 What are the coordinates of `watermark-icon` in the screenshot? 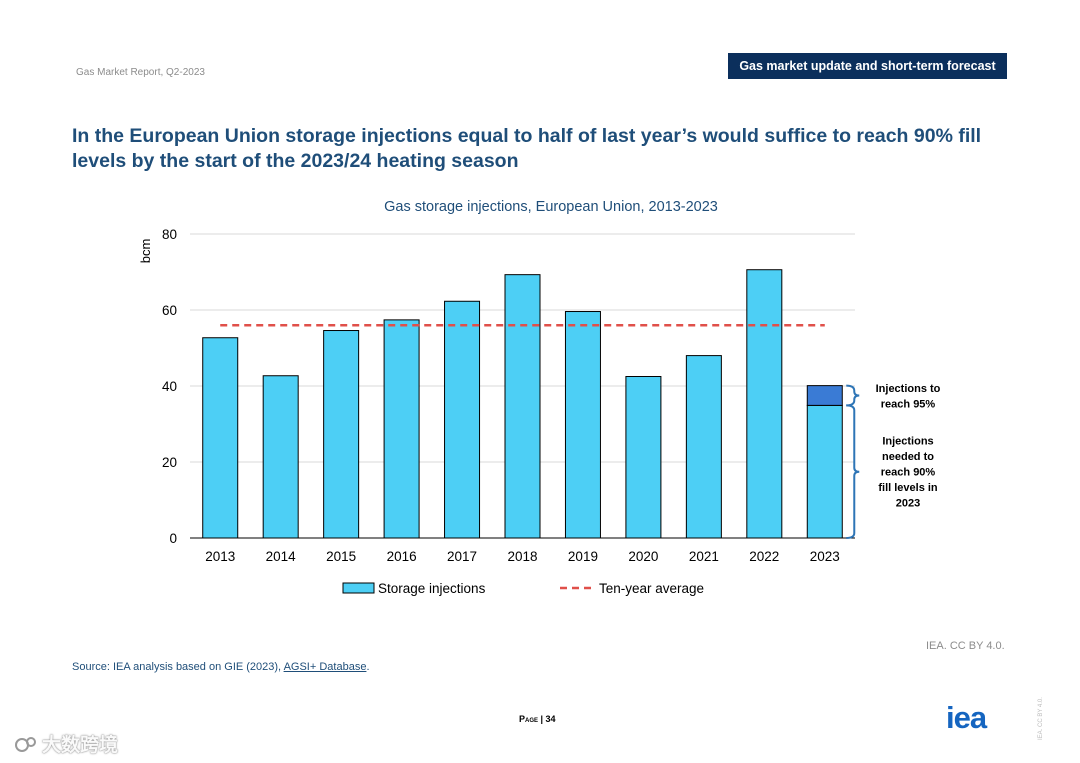 It's located at (25, 744).